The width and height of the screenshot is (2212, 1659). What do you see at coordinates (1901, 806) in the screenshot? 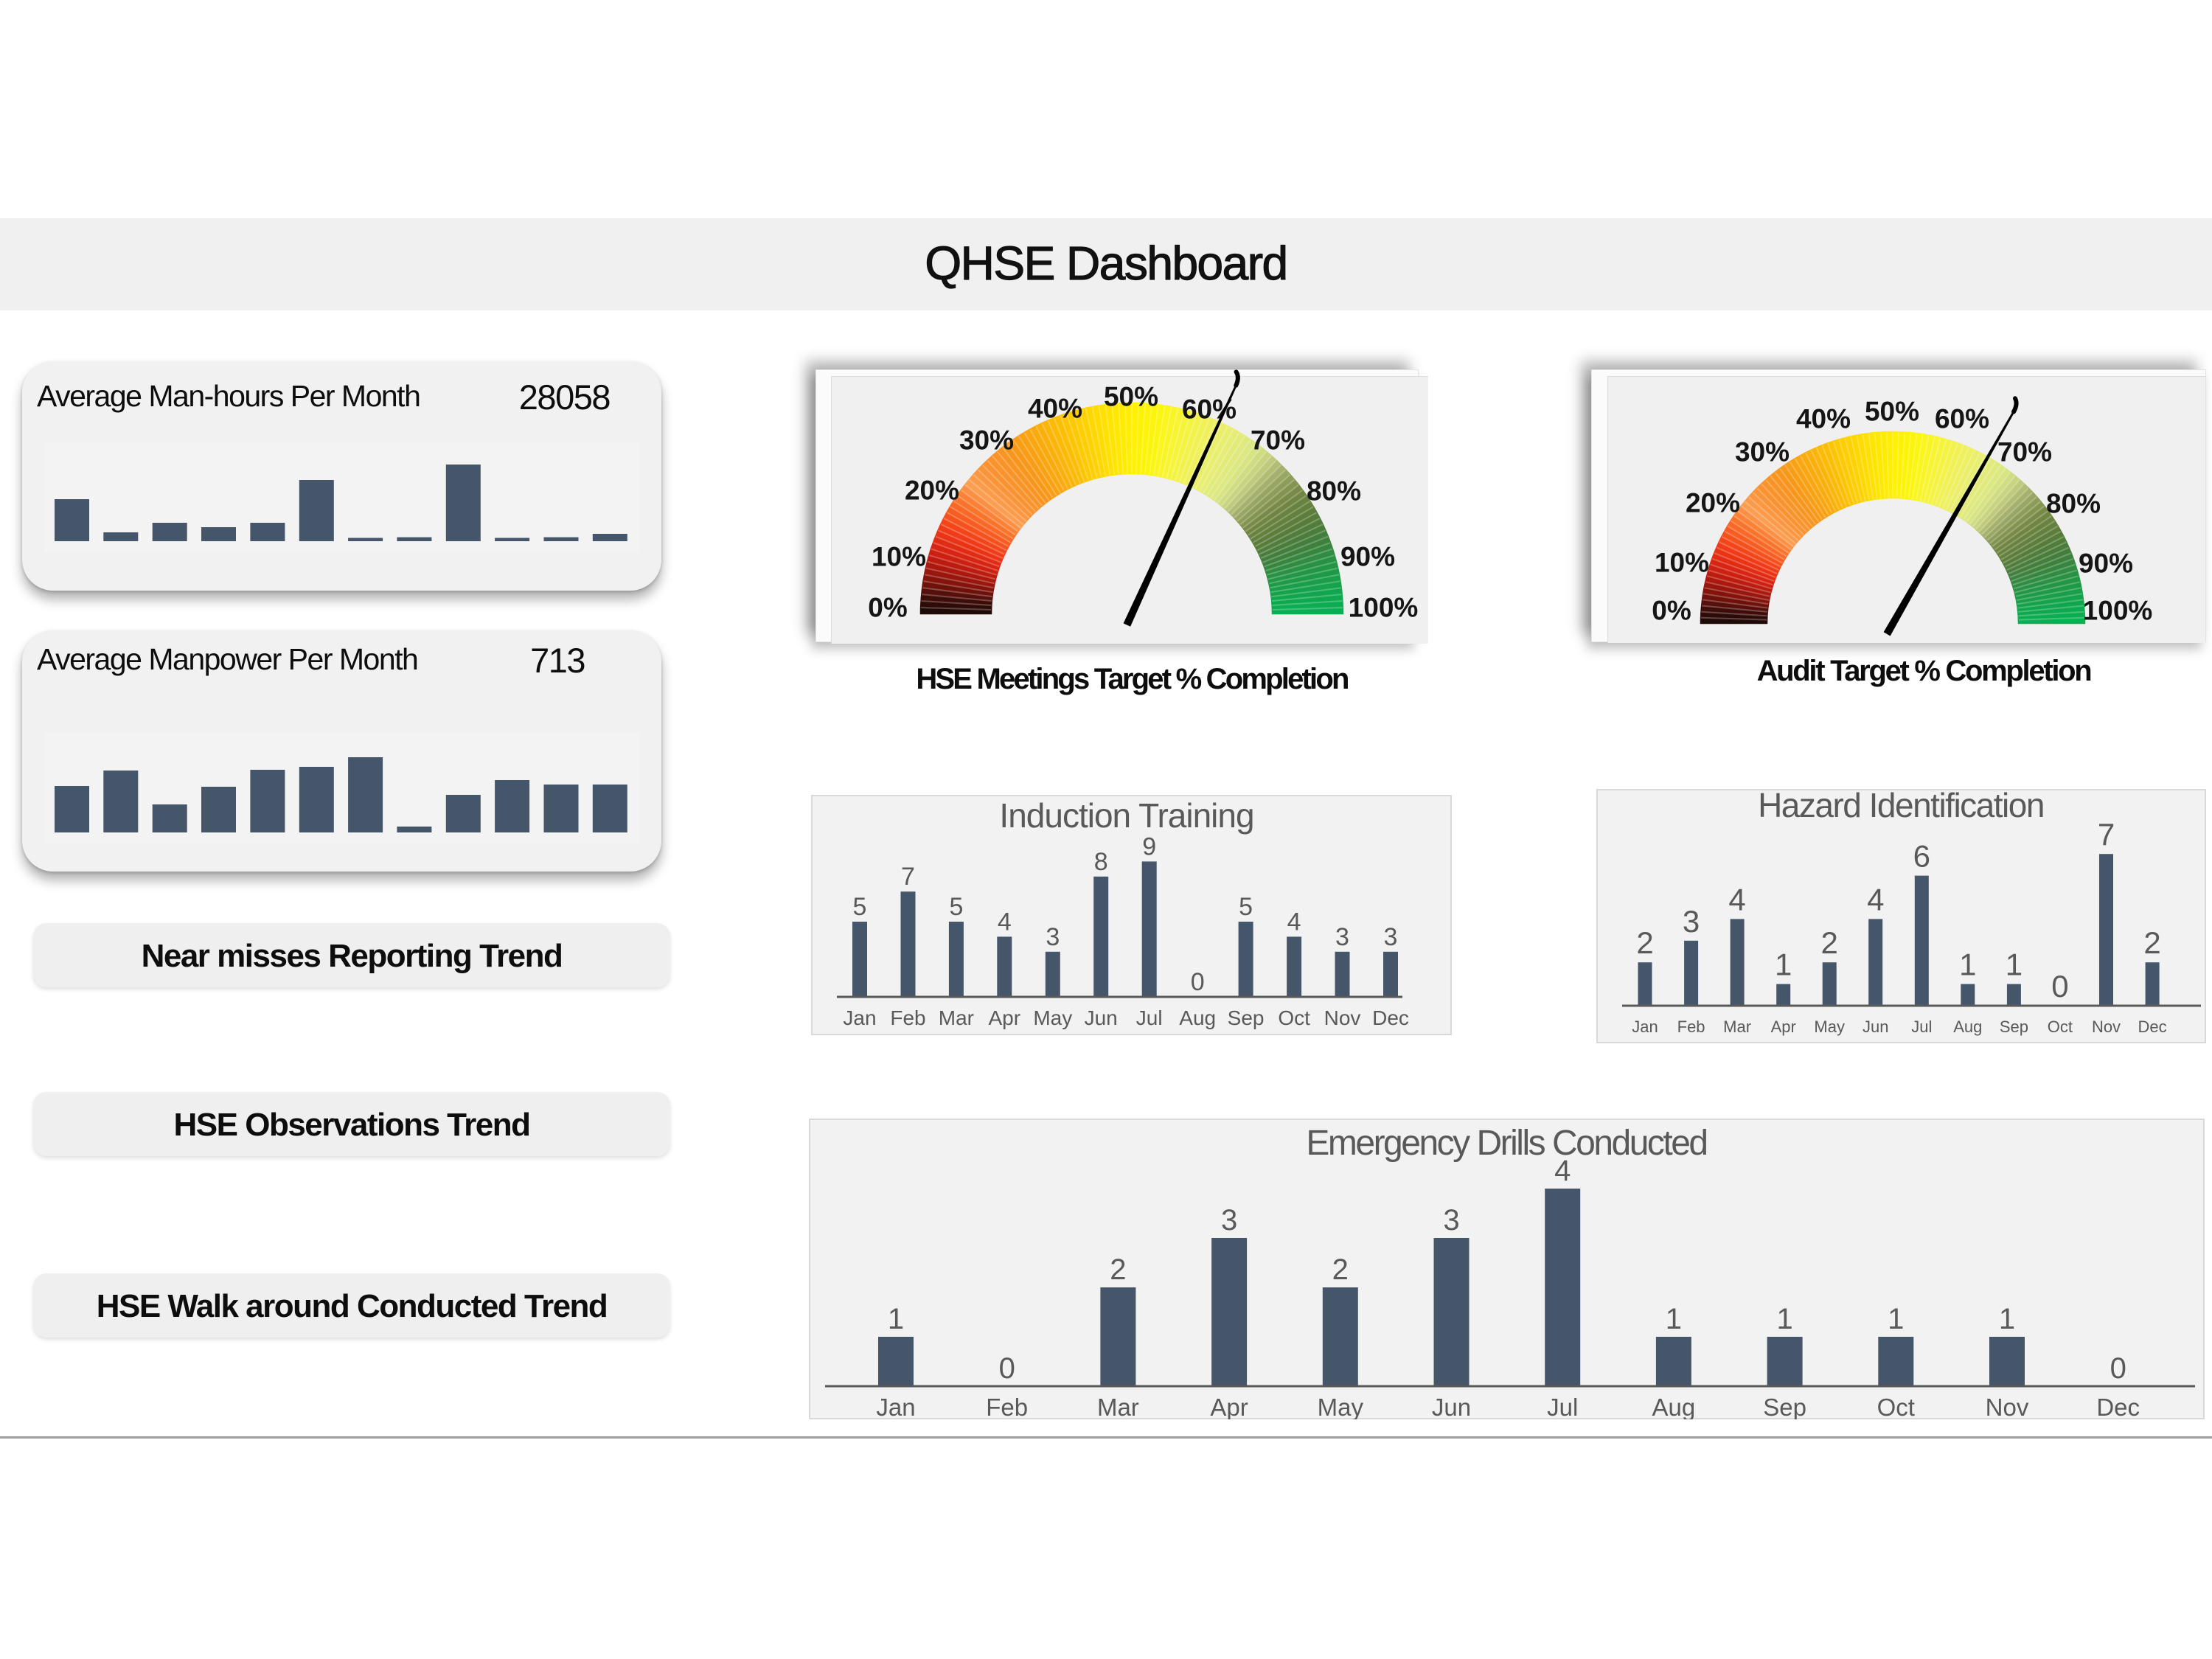
I see `svg-text: Hazard Identification` at bounding box center [1901, 806].